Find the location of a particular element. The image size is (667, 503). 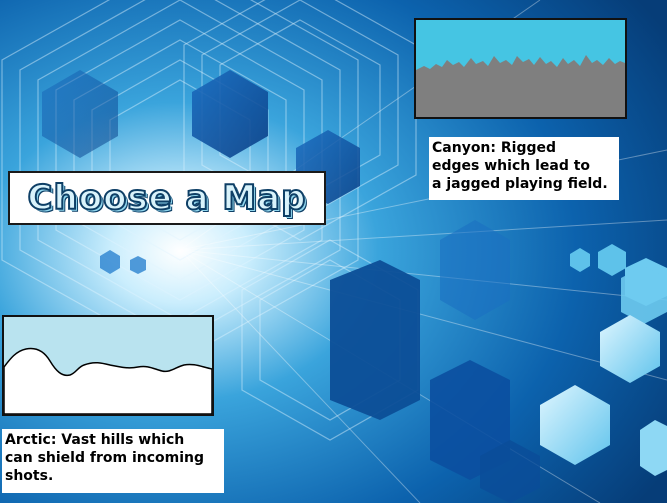

map-option-canyon is located at coordinates (520, 68).